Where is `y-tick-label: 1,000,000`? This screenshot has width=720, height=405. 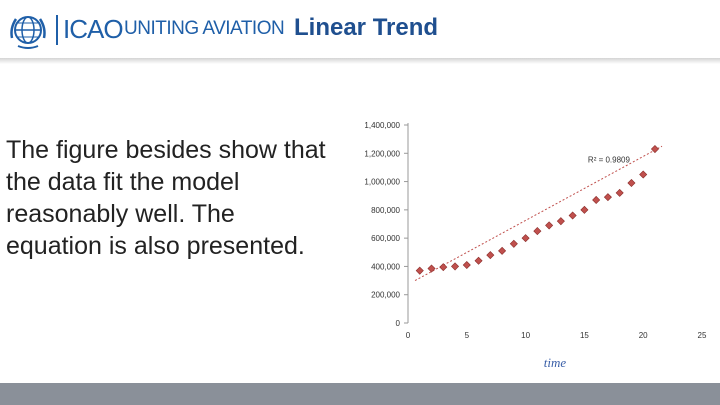
y-tick-label: 1,000,000 is located at coordinates (382, 182).